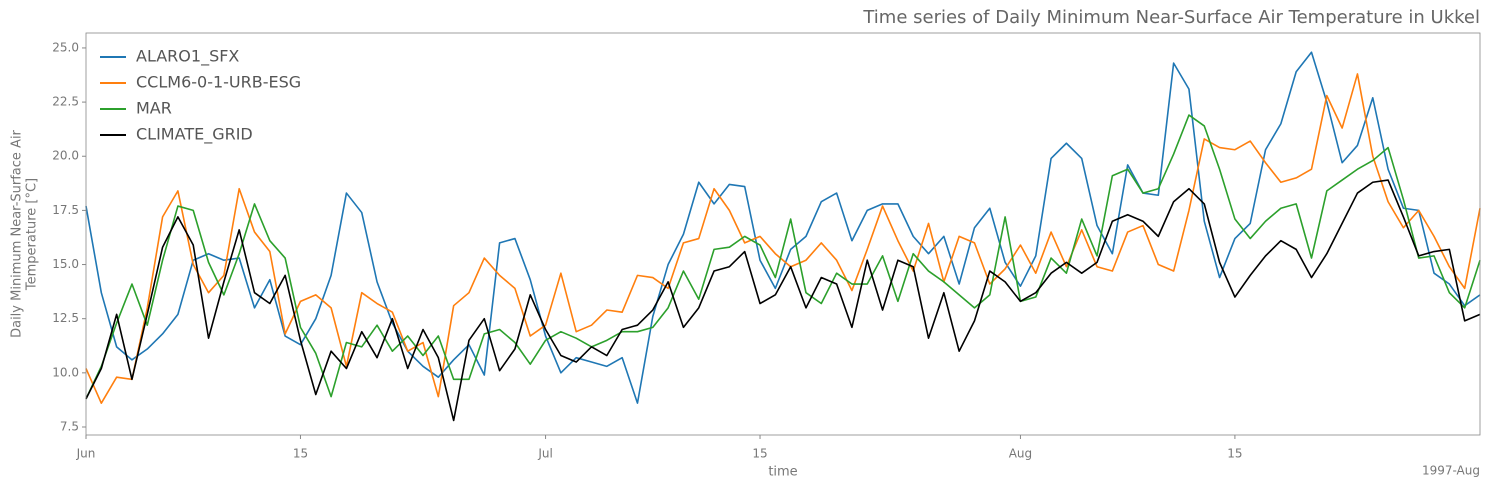 The image size is (1489, 494). What do you see at coordinates (86, 454) in the screenshot?
I see `x-tick-label: Jun` at bounding box center [86, 454].